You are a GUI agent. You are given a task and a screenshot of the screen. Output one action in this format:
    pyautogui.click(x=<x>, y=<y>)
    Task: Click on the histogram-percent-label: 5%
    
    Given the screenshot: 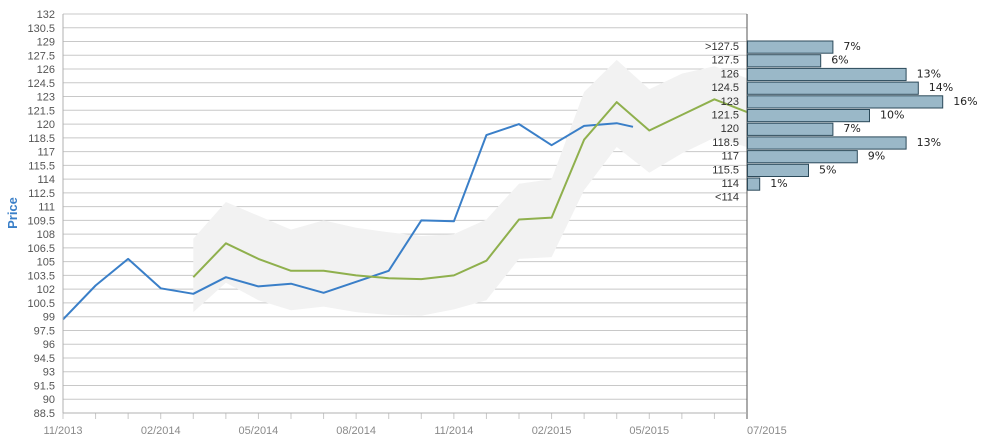 What is the action you would take?
    pyautogui.click(x=827, y=169)
    